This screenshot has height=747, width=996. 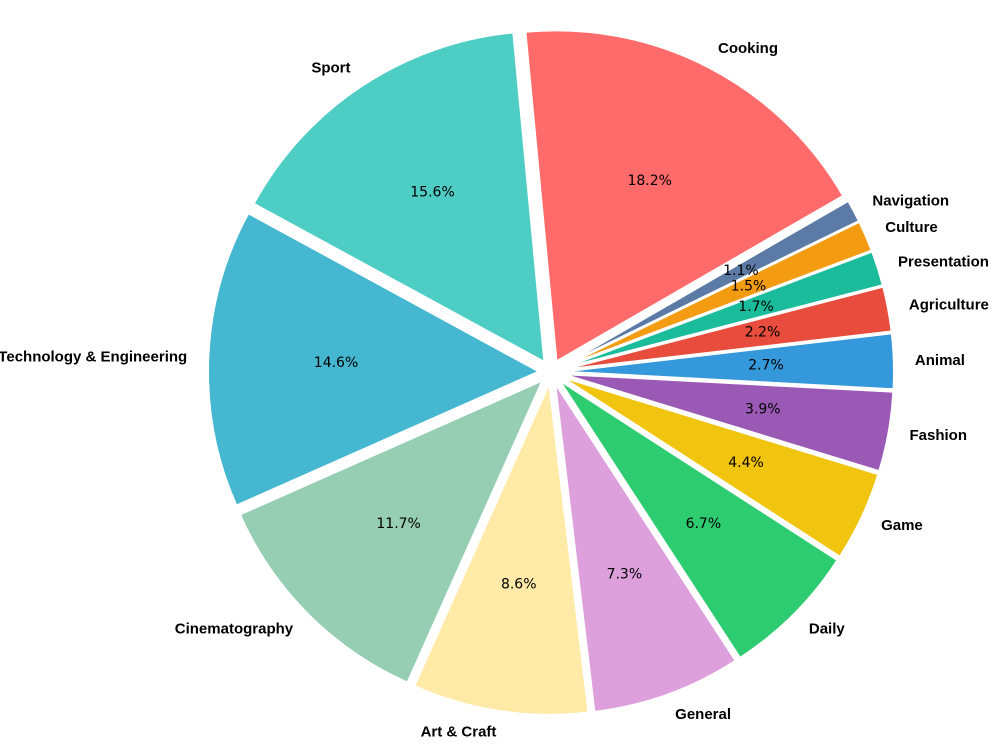 I want to click on category-label-fashion: Fashion, so click(x=939, y=435).